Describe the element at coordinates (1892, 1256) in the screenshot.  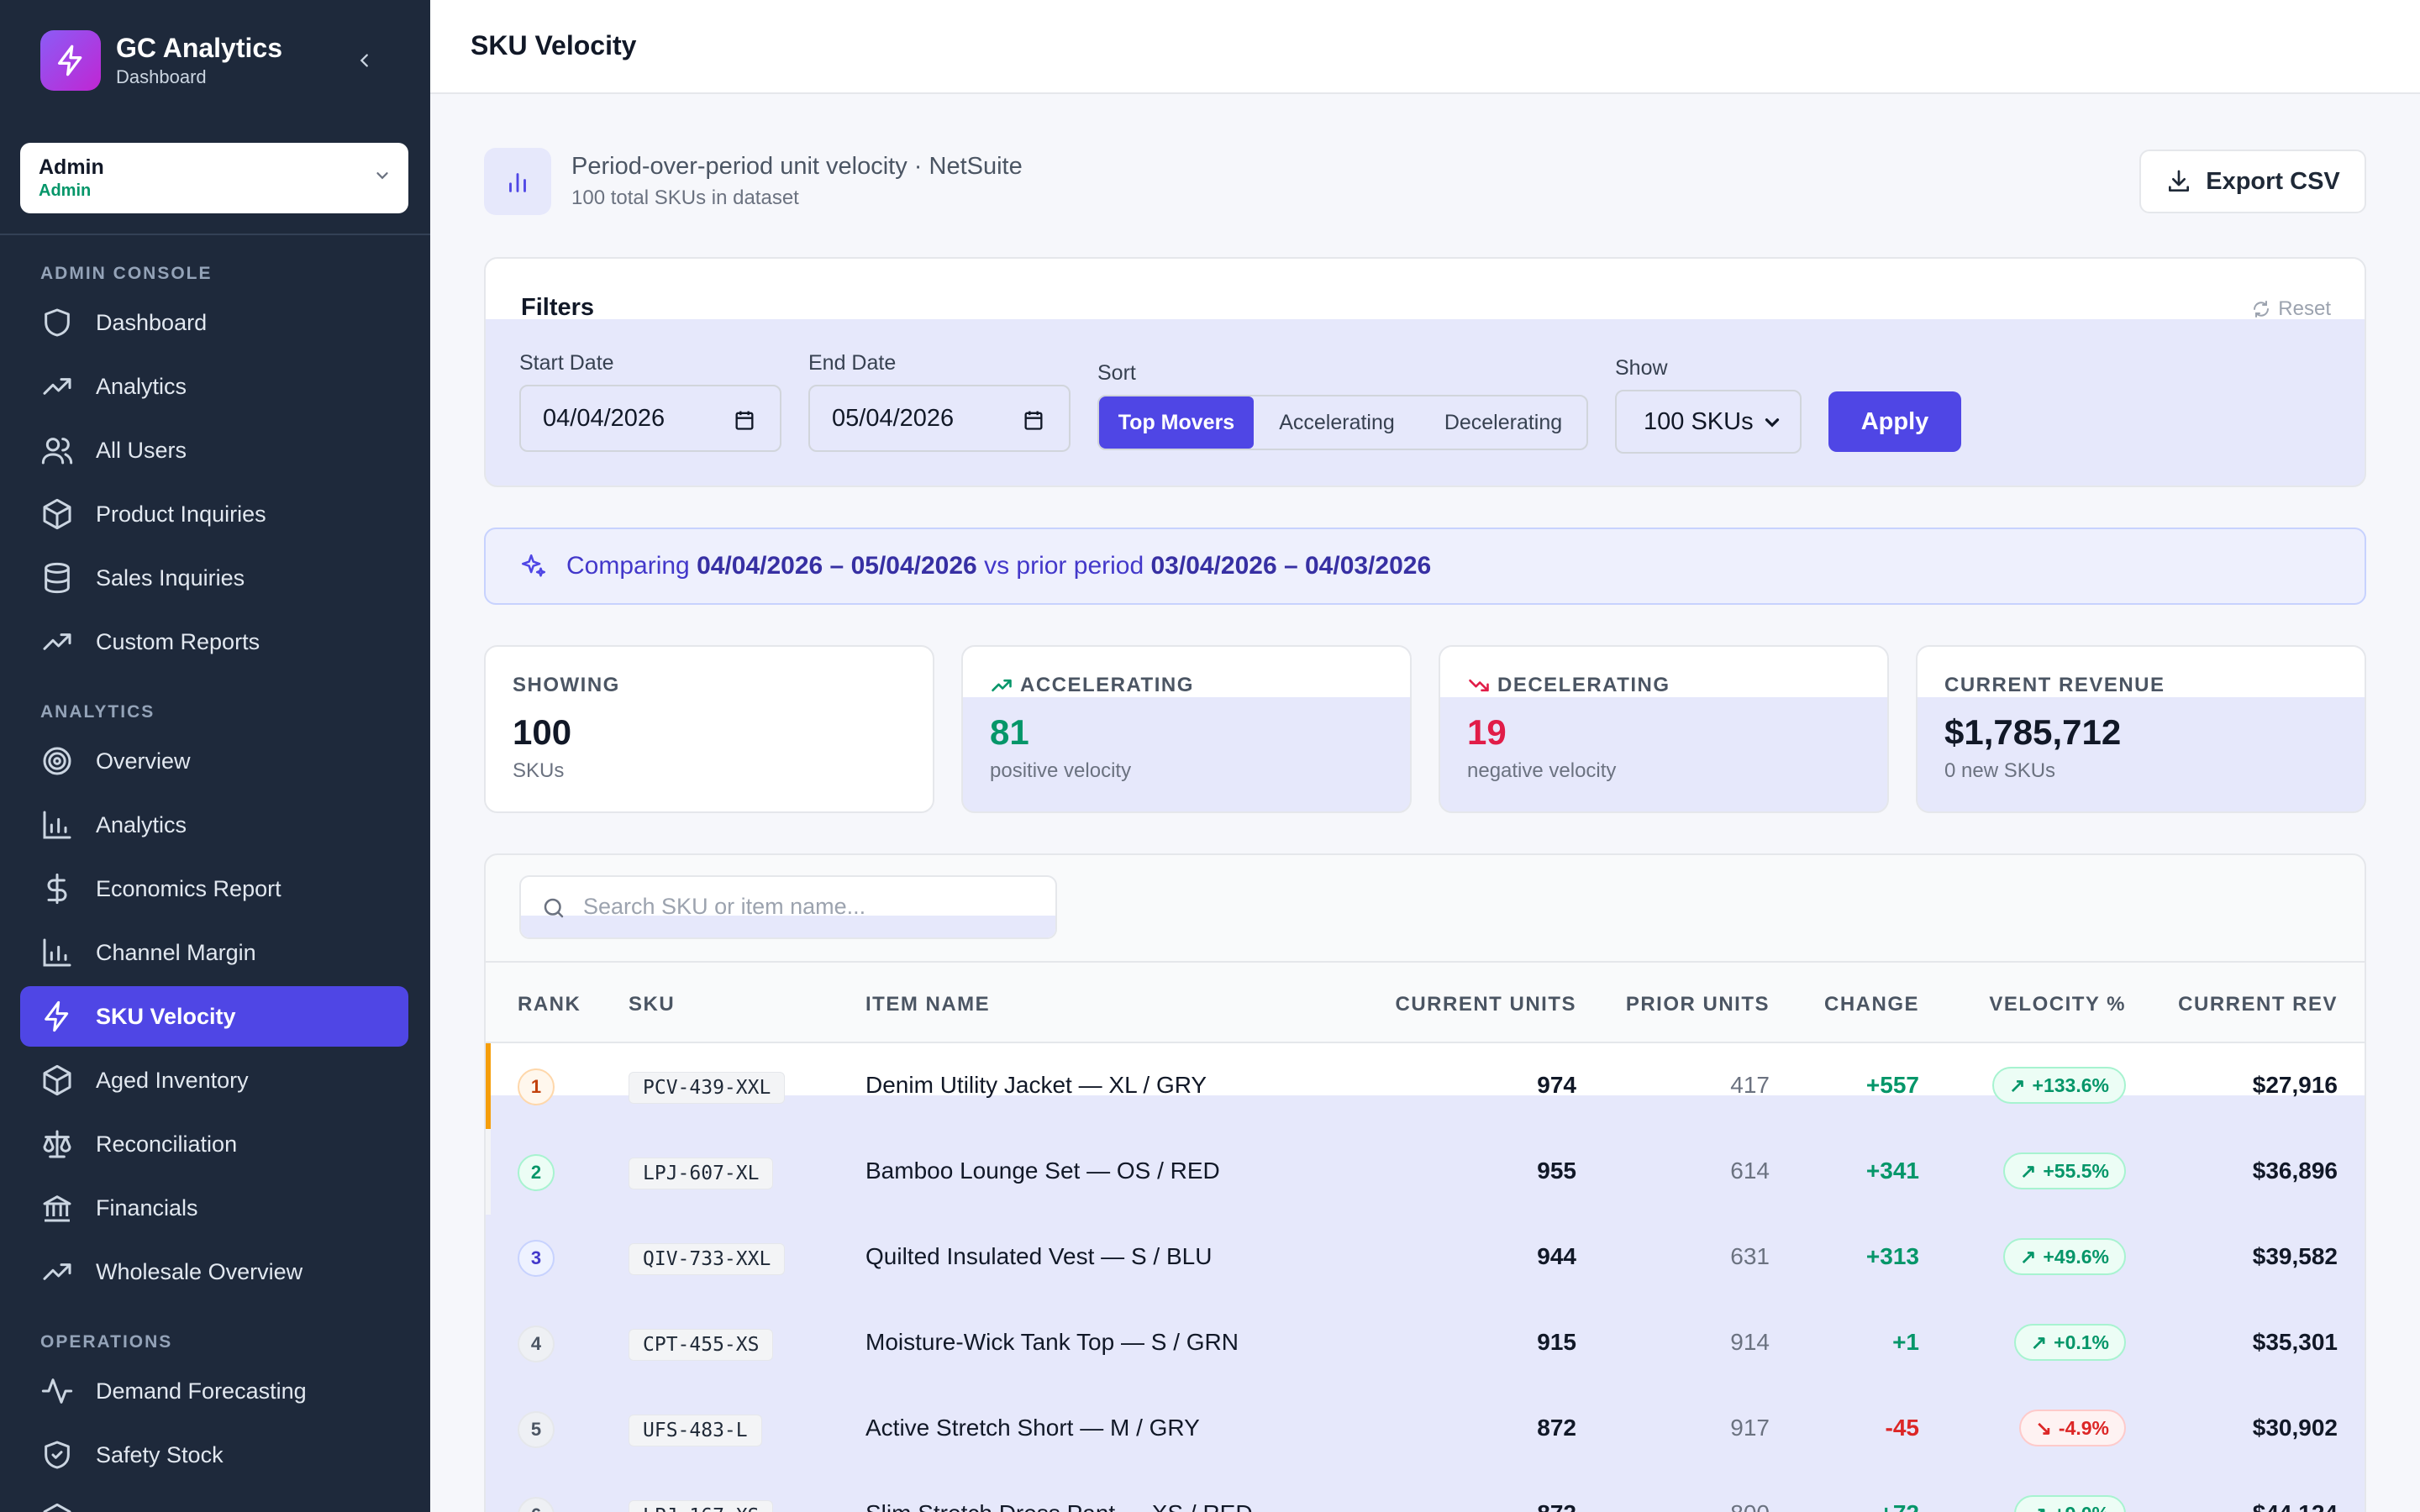
I see `change-value: +313` at that location.